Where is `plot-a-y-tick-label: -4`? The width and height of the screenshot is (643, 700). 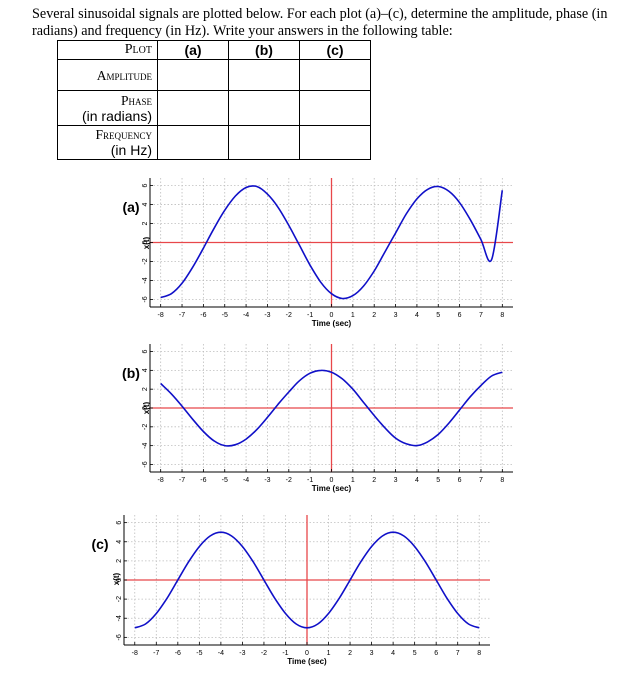
plot-a-y-tick-label: -4 is located at coordinates (145, 280).